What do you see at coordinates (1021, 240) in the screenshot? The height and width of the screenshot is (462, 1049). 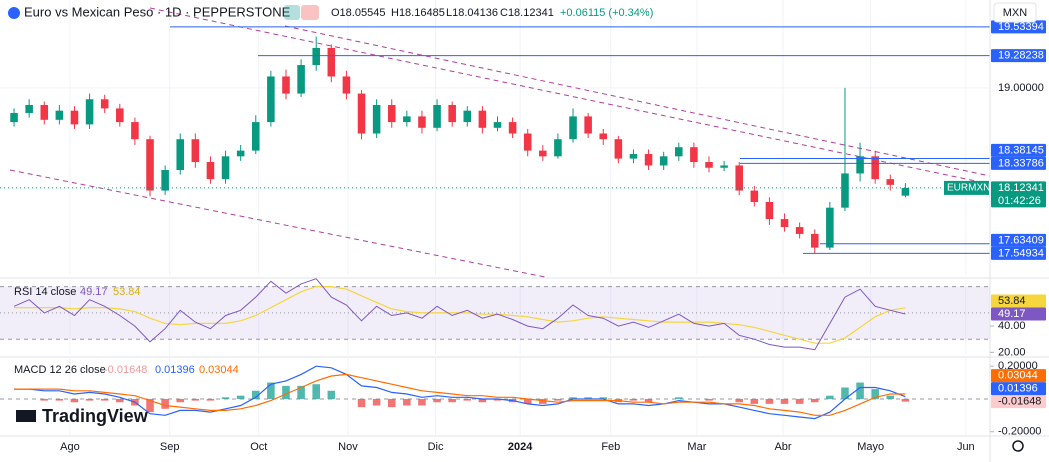 I see `price-label: 17.63409` at bounding box center [1021, 240].